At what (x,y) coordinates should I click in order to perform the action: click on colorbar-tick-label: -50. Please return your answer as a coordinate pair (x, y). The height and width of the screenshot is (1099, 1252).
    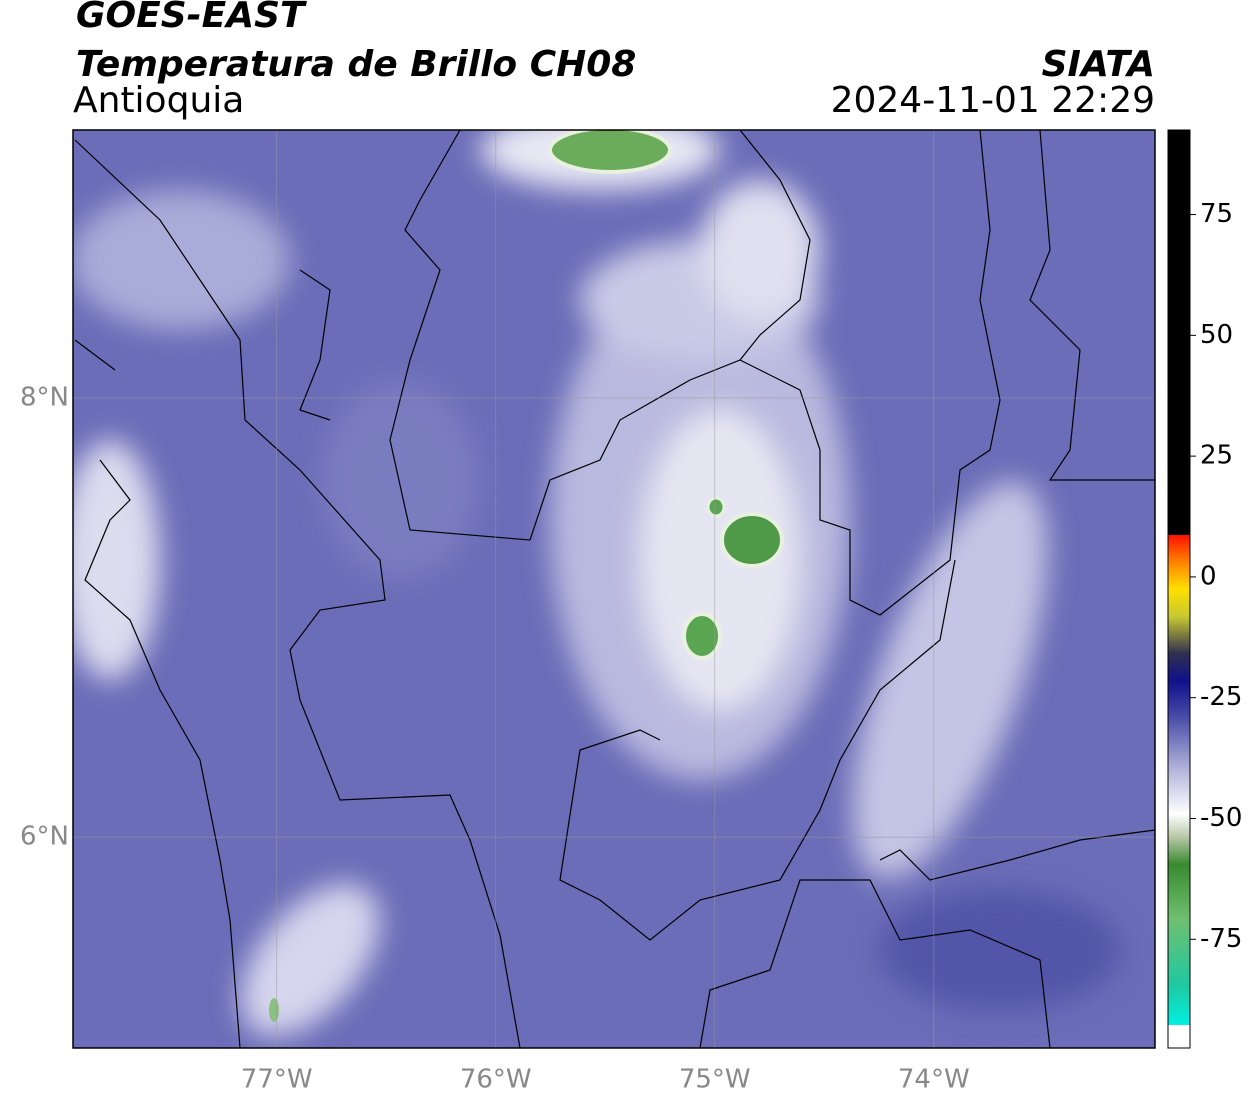
    Looking at the image, I should click on (1221, 818).